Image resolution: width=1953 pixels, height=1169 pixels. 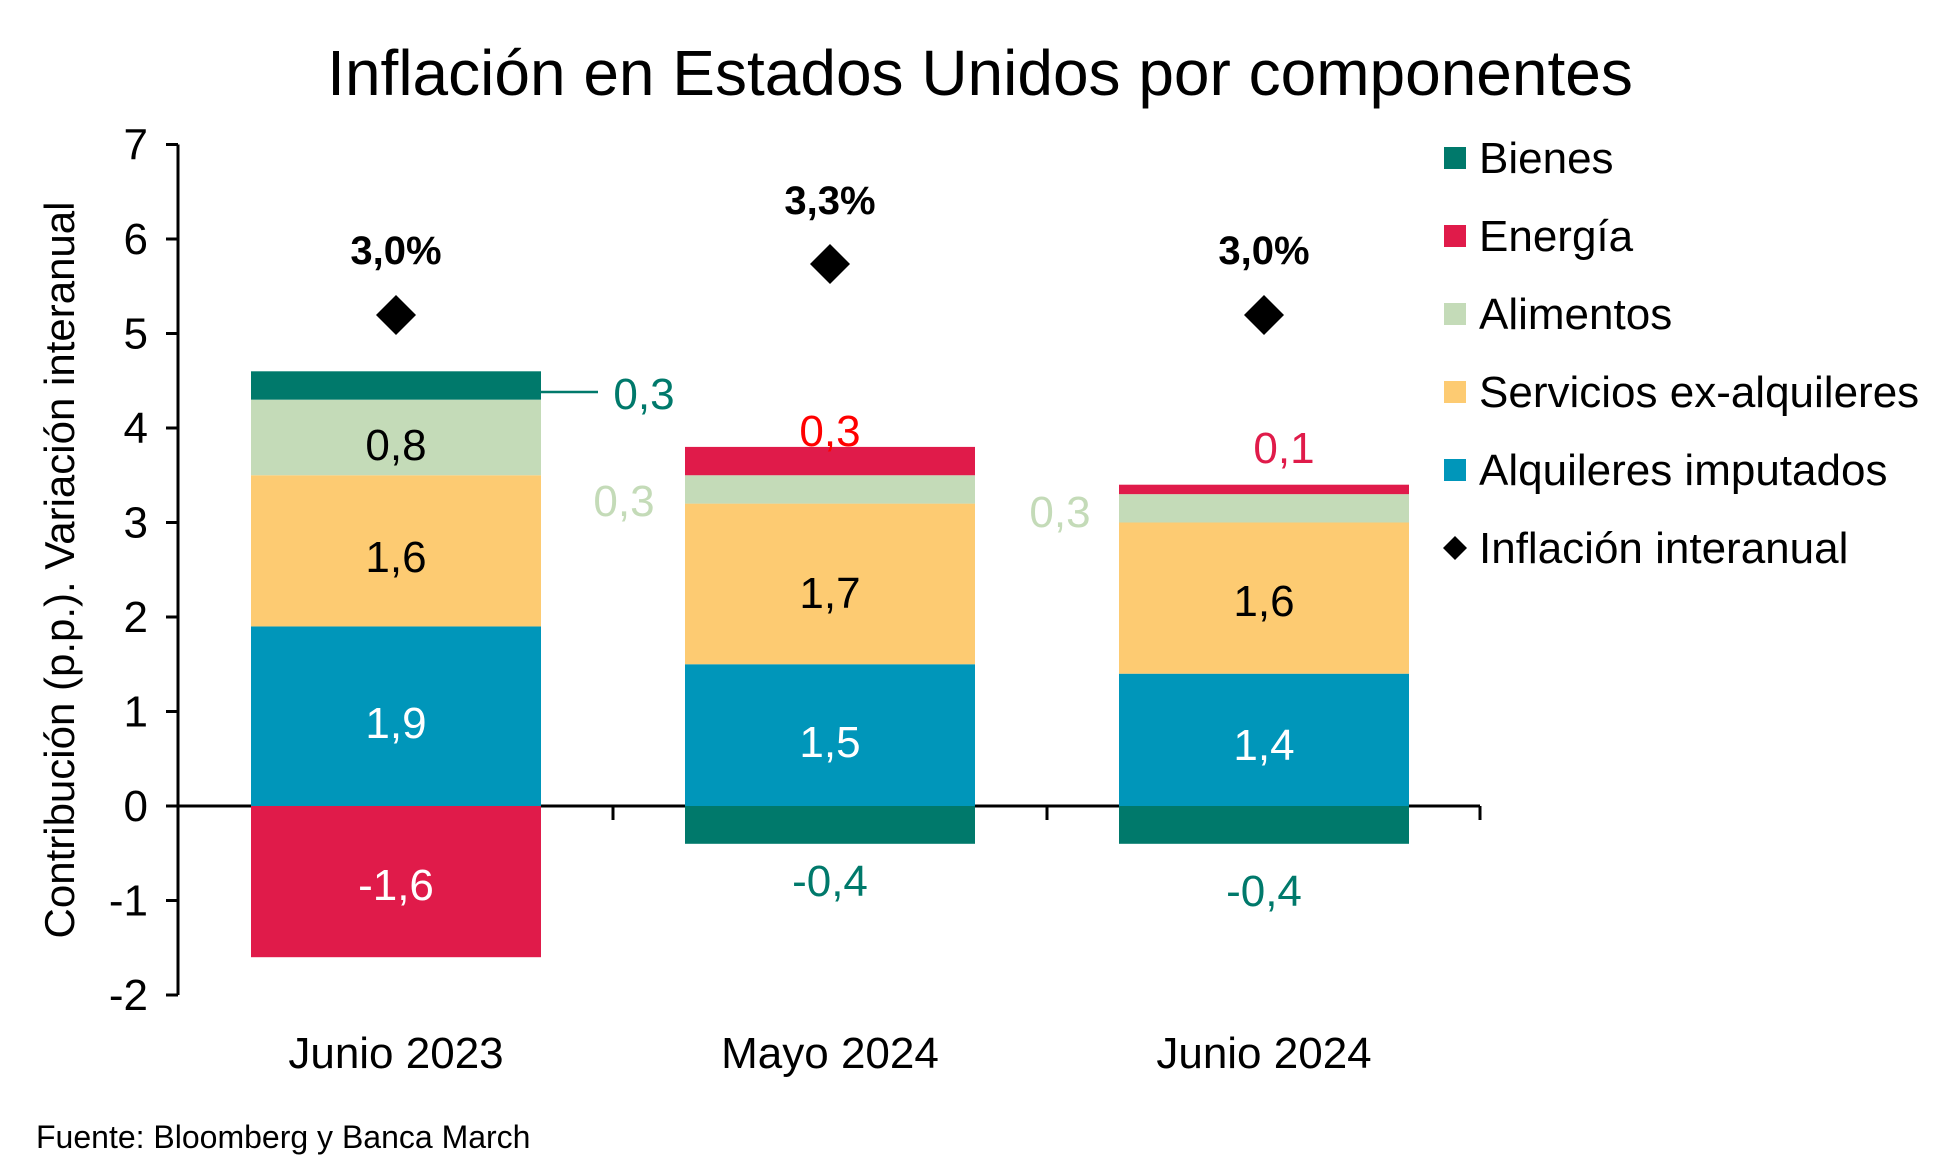 What do you see at coordinates (136, 712) in the screenshot?
I see `y-tick-label: 1` at bounding box center [136, 712].